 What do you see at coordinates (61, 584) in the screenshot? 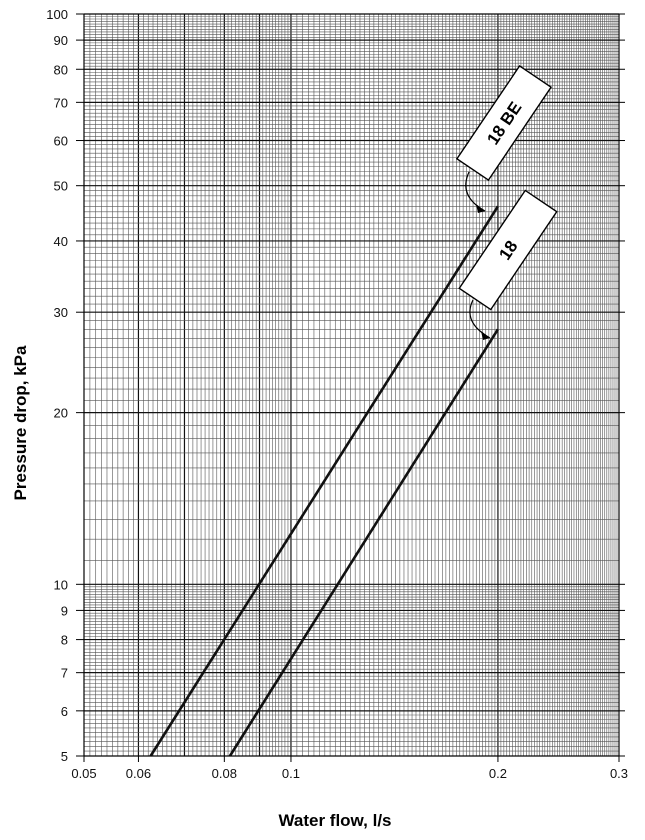
I see `y-tick-label: 10` at bounding box center [61, 584].